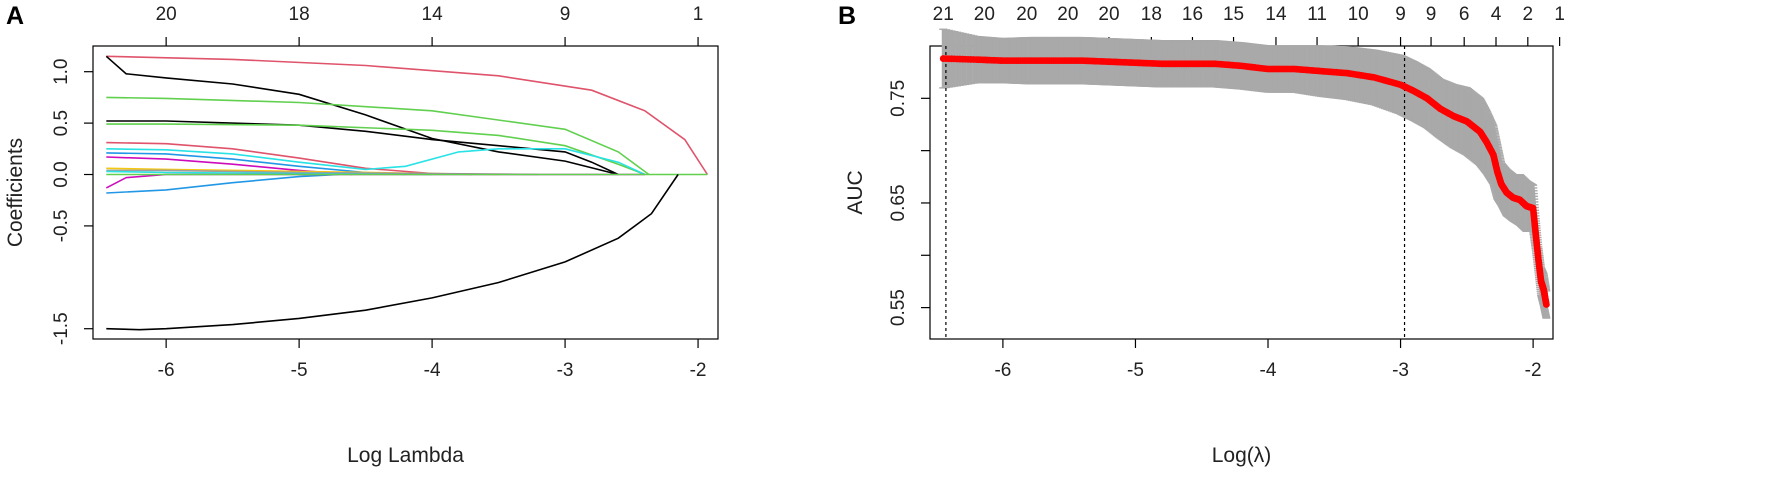  What do you see at coordinates (15, 192) in the screenshot?
I see `y-axis-title: Coefficients` at bounding box center [15, 192].